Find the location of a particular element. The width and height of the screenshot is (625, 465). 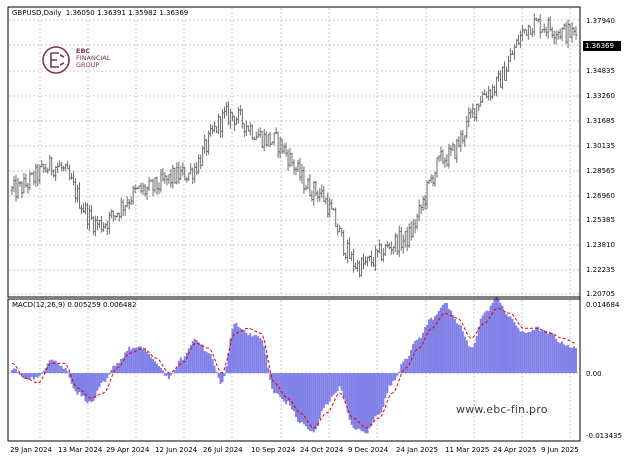

date-label: 12 Jun 2024 is located at coordinates (176, 450).